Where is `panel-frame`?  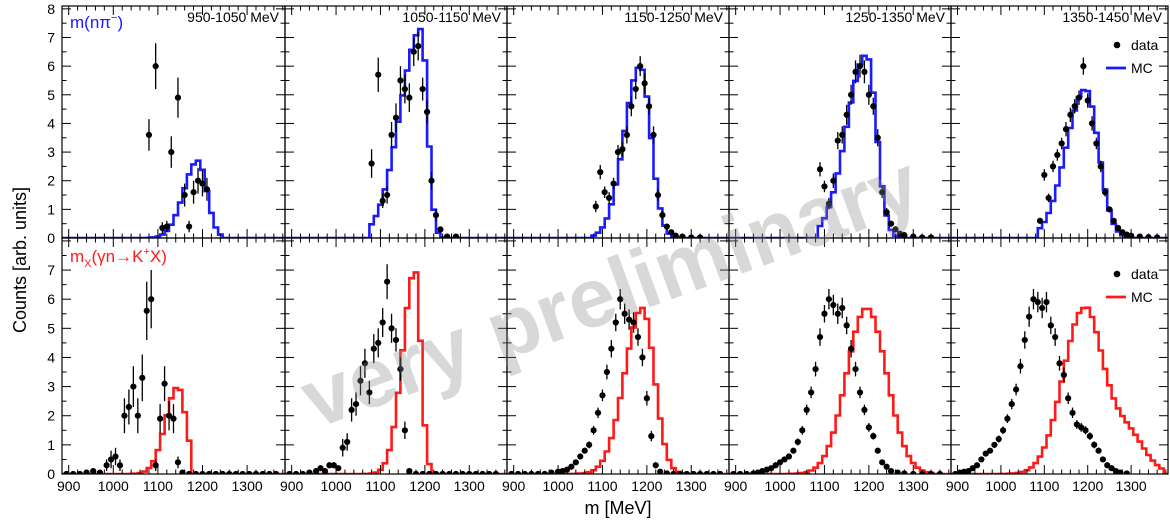 panel-frame is located at coordinates (173, 122).